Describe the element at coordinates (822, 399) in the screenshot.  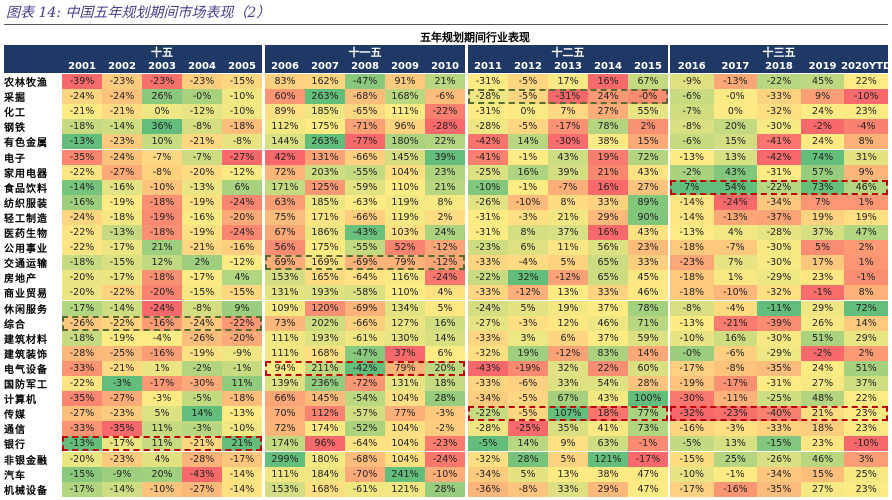
I see `cell: 48%` at that location.